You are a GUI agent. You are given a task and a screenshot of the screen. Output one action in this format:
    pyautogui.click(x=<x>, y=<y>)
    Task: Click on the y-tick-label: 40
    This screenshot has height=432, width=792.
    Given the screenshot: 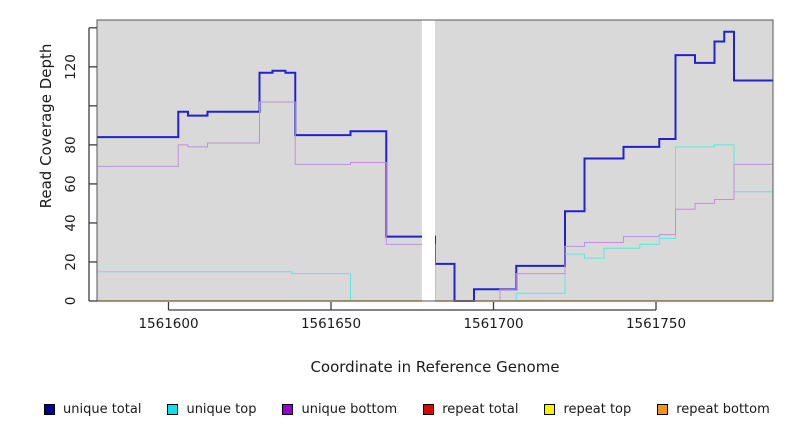 What is the action you would take?
    pyautogui.click(x=71, y=223)
    